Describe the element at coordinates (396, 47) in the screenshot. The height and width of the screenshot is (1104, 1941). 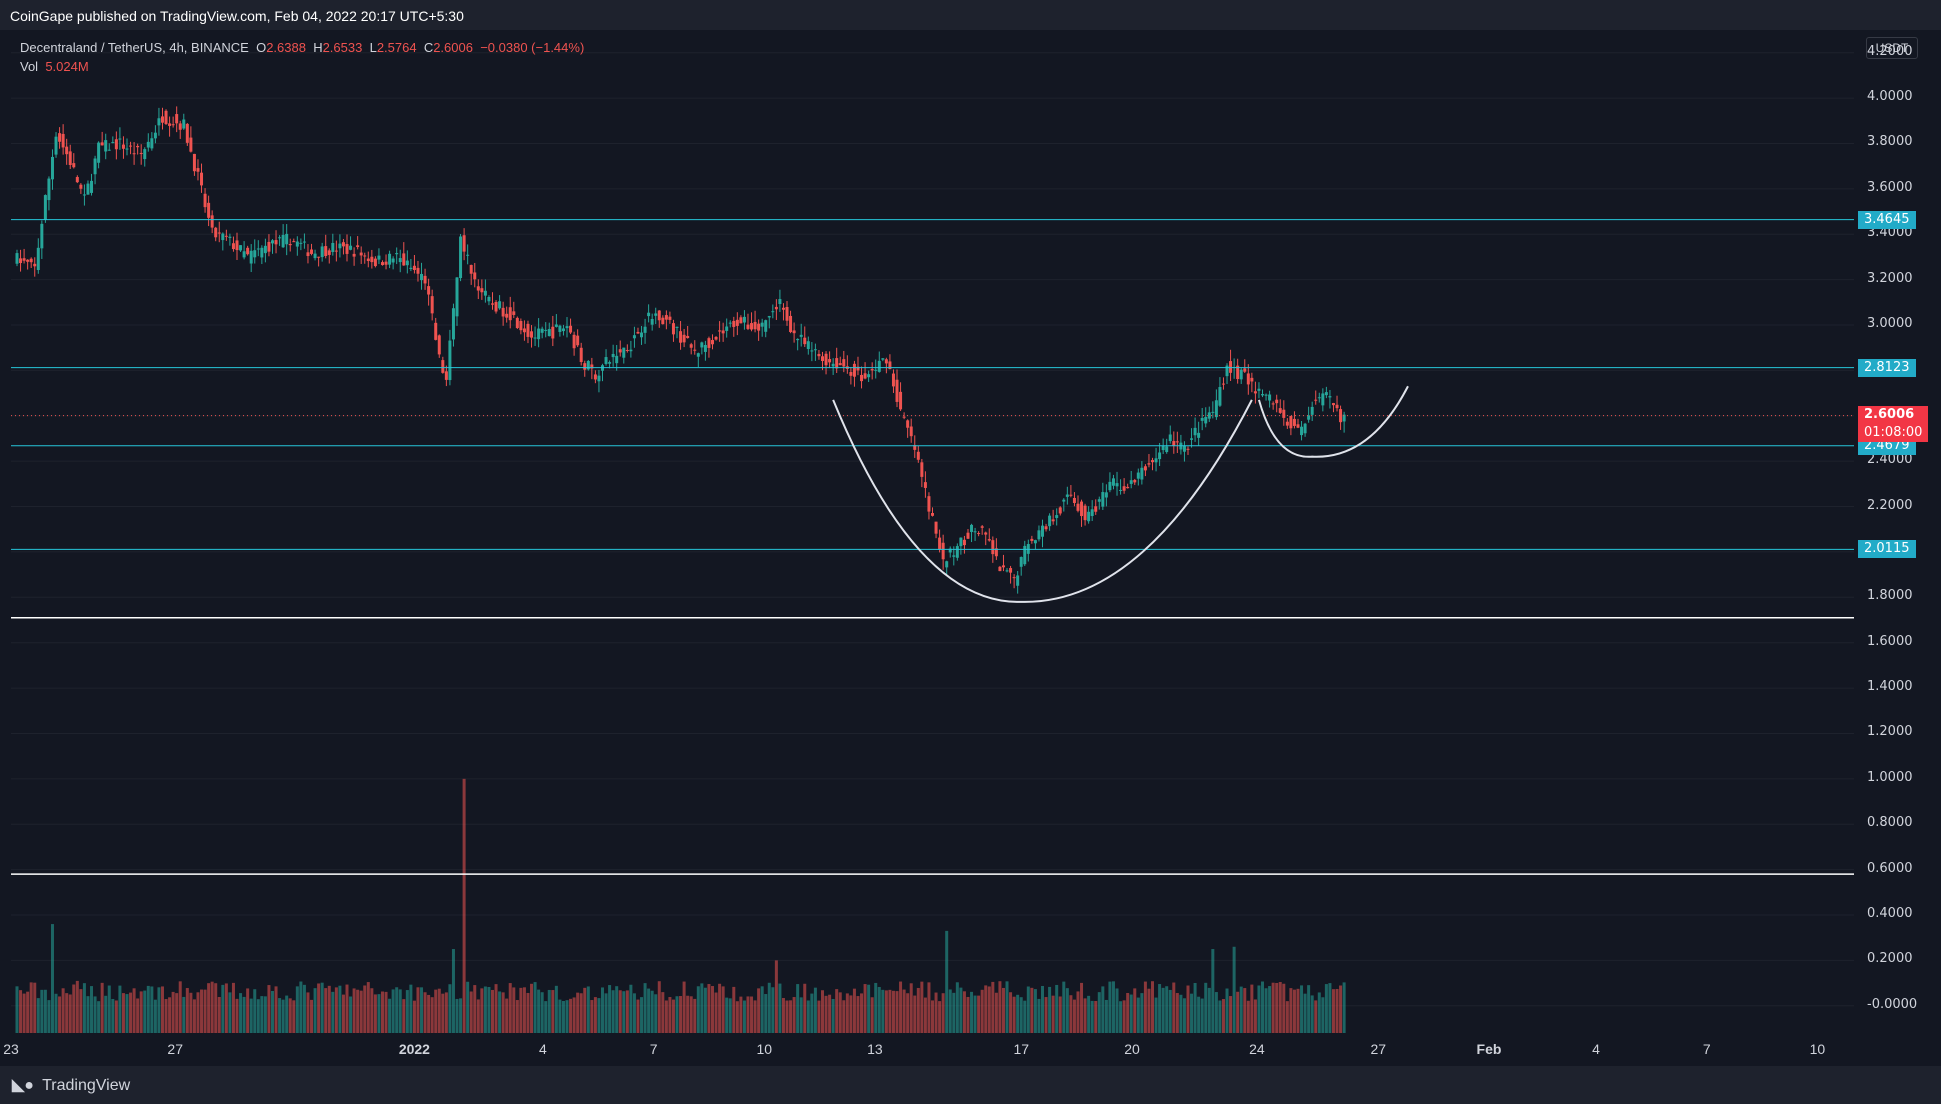
I see `low-value: 2.5764` at that location.